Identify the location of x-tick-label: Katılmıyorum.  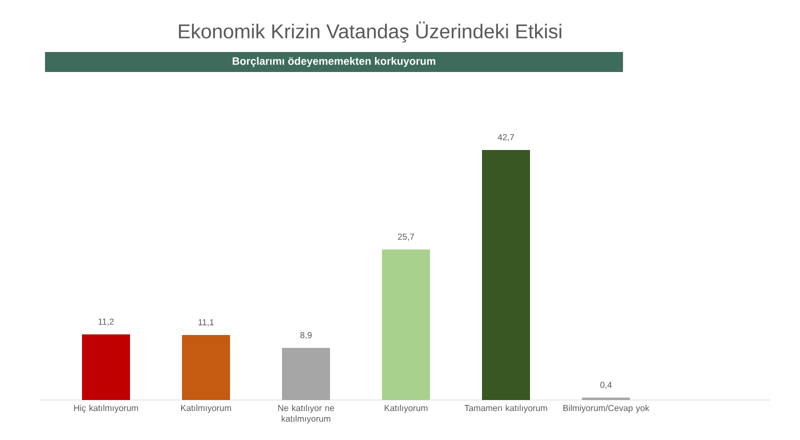
(206, 408).